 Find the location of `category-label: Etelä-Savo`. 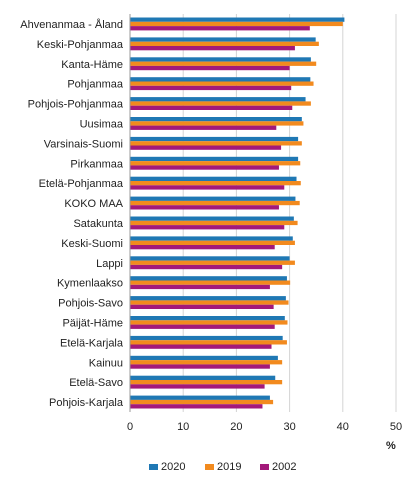

category-label: Etelä-Savo is located at coordinates (96, 383).